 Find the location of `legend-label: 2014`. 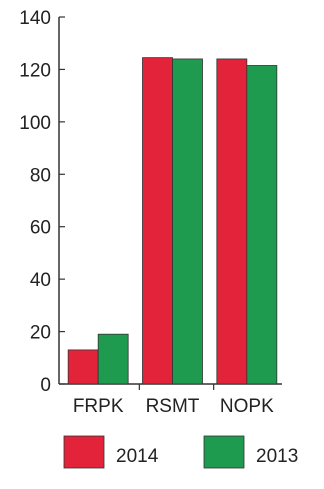

legend-label: 2014 is located at coordinates (137, 456).